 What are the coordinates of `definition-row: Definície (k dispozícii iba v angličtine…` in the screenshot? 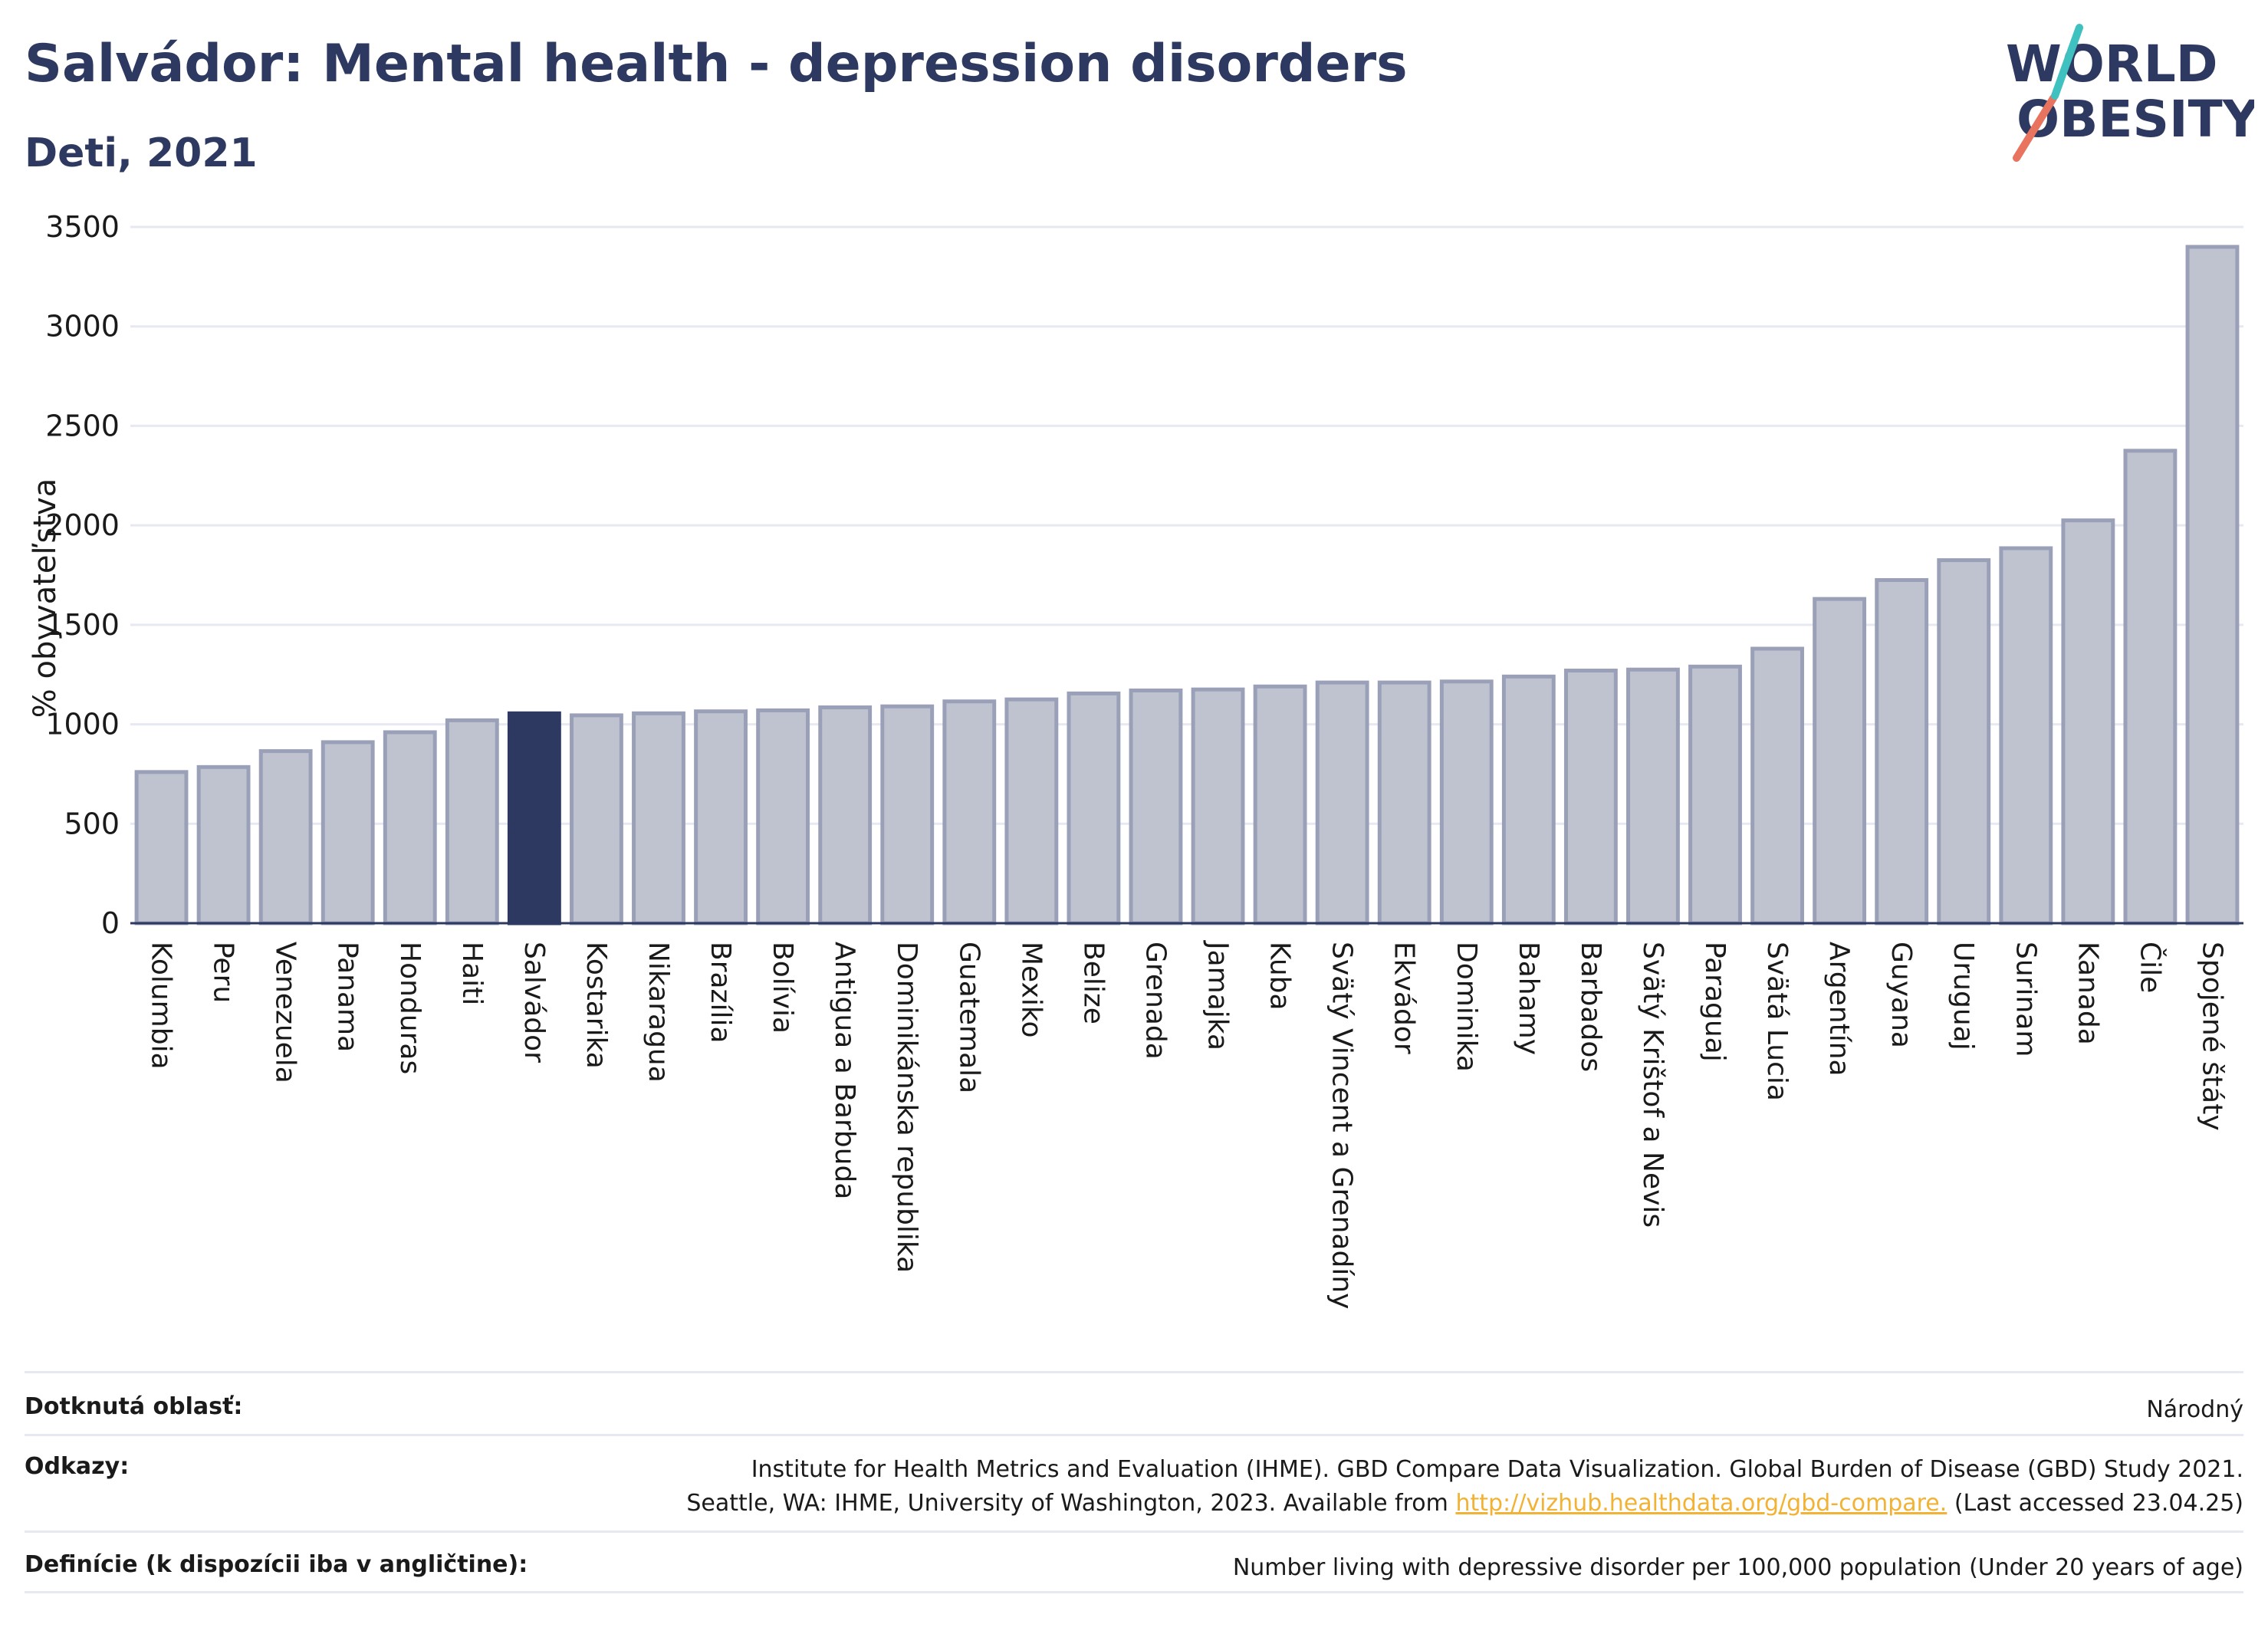 It's located at (1134, 1562).